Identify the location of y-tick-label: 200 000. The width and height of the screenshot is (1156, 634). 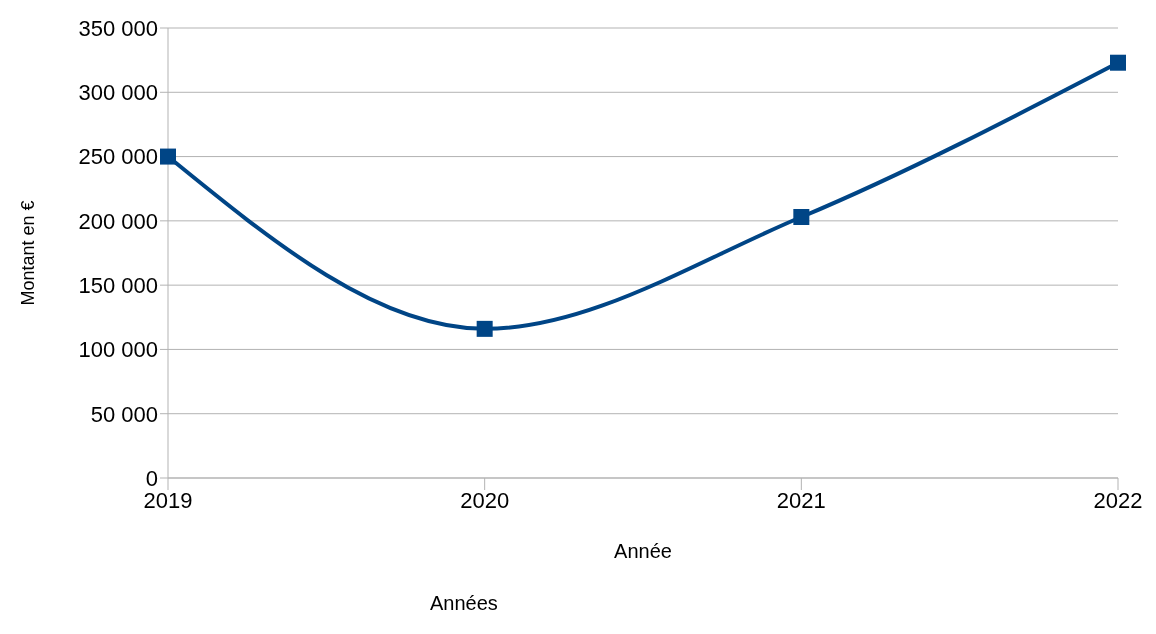
(118, 221).